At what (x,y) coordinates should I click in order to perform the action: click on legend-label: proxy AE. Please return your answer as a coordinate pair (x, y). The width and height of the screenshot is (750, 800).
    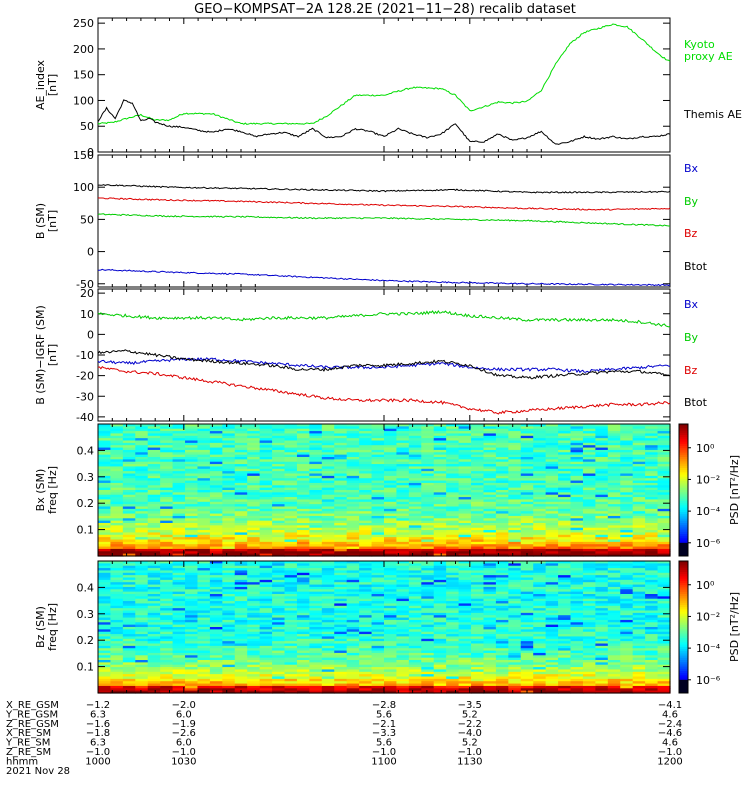
    Looking at the image, I should click on (708, 56).